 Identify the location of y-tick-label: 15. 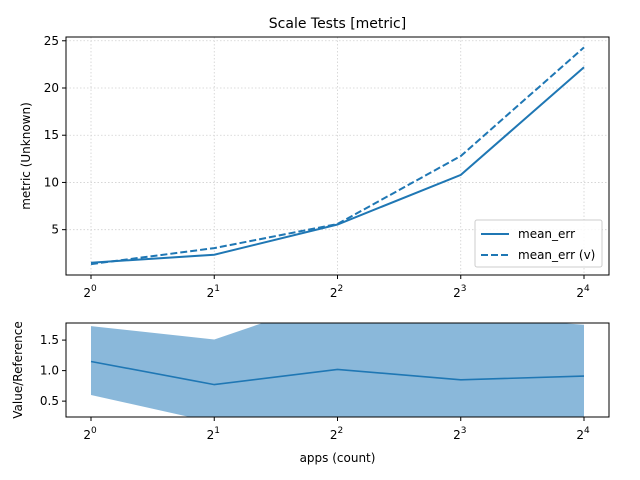
(51, 135).